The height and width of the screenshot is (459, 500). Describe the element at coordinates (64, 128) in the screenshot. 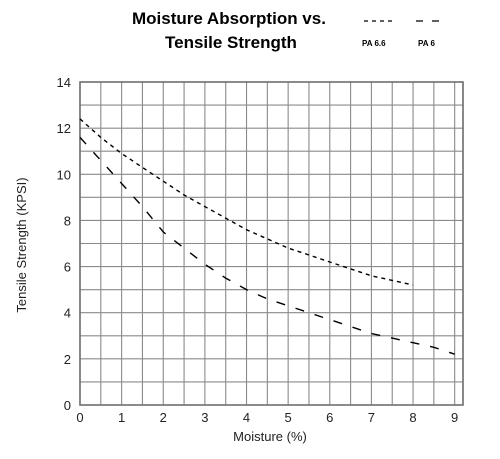

I see `y-tick-label: 12` at that location.